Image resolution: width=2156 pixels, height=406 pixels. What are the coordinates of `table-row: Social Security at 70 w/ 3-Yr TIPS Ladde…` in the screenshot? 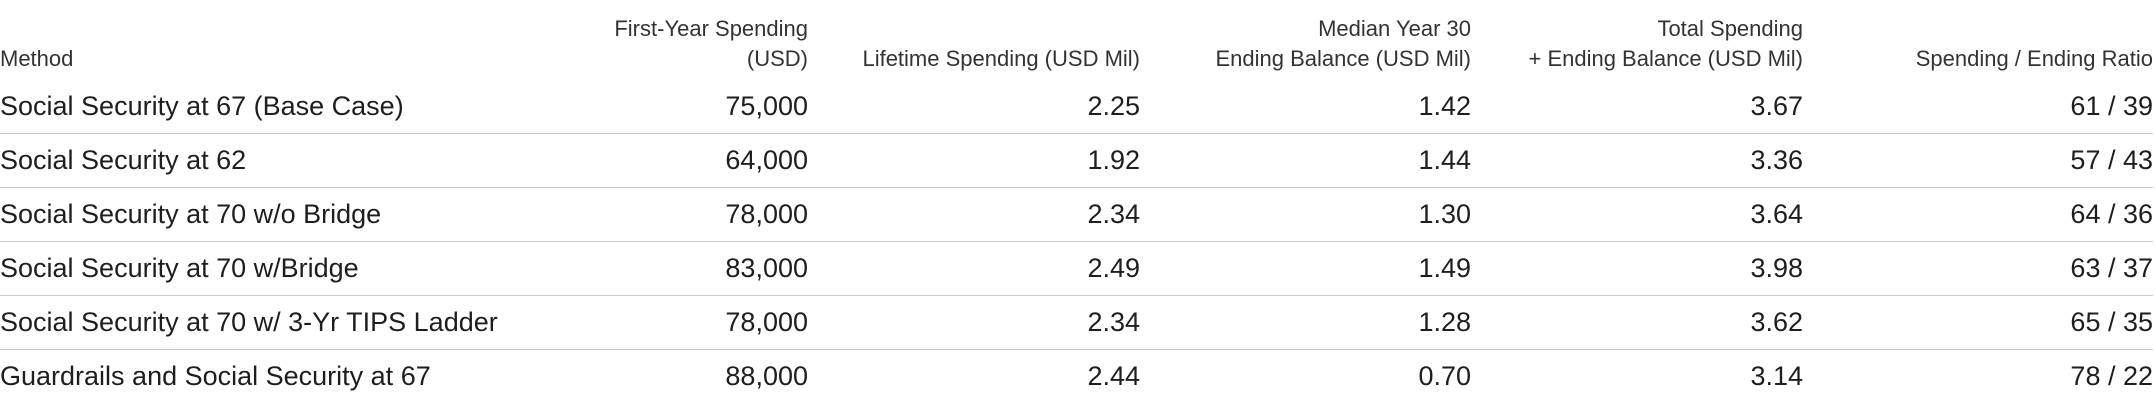 It's located at (1076, 322).